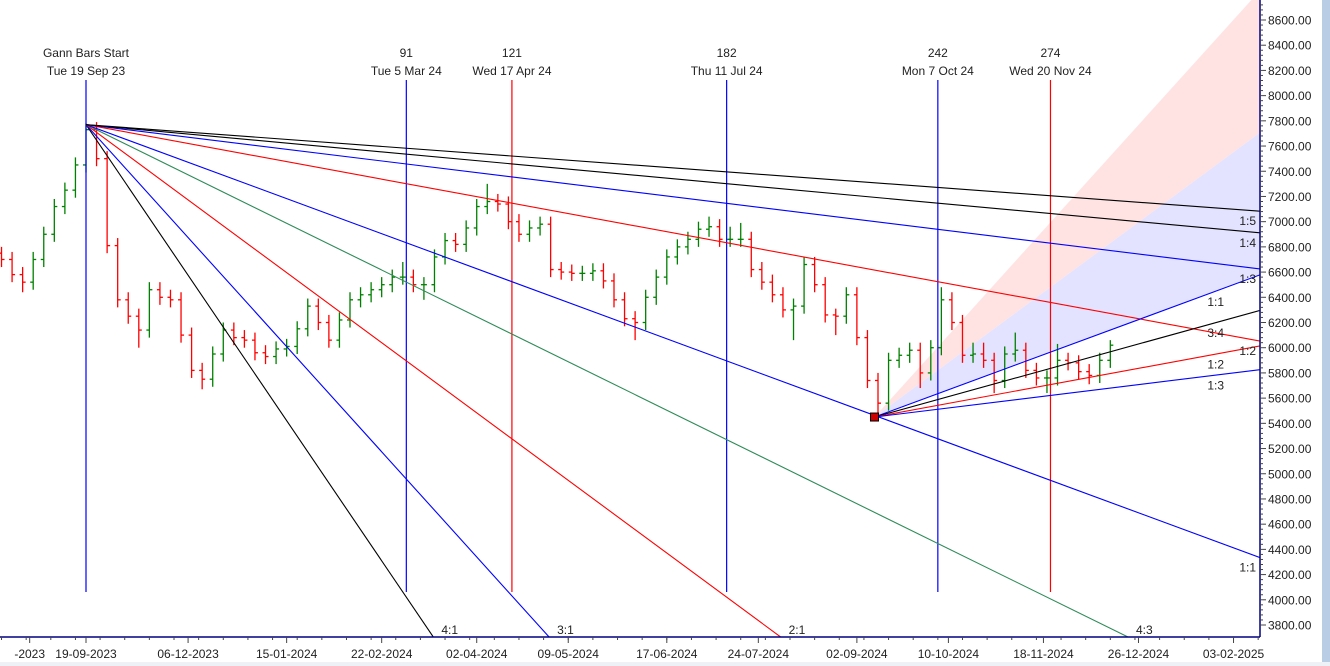  I want to click on gann-line-label: 3:4, so click(1215, 333).